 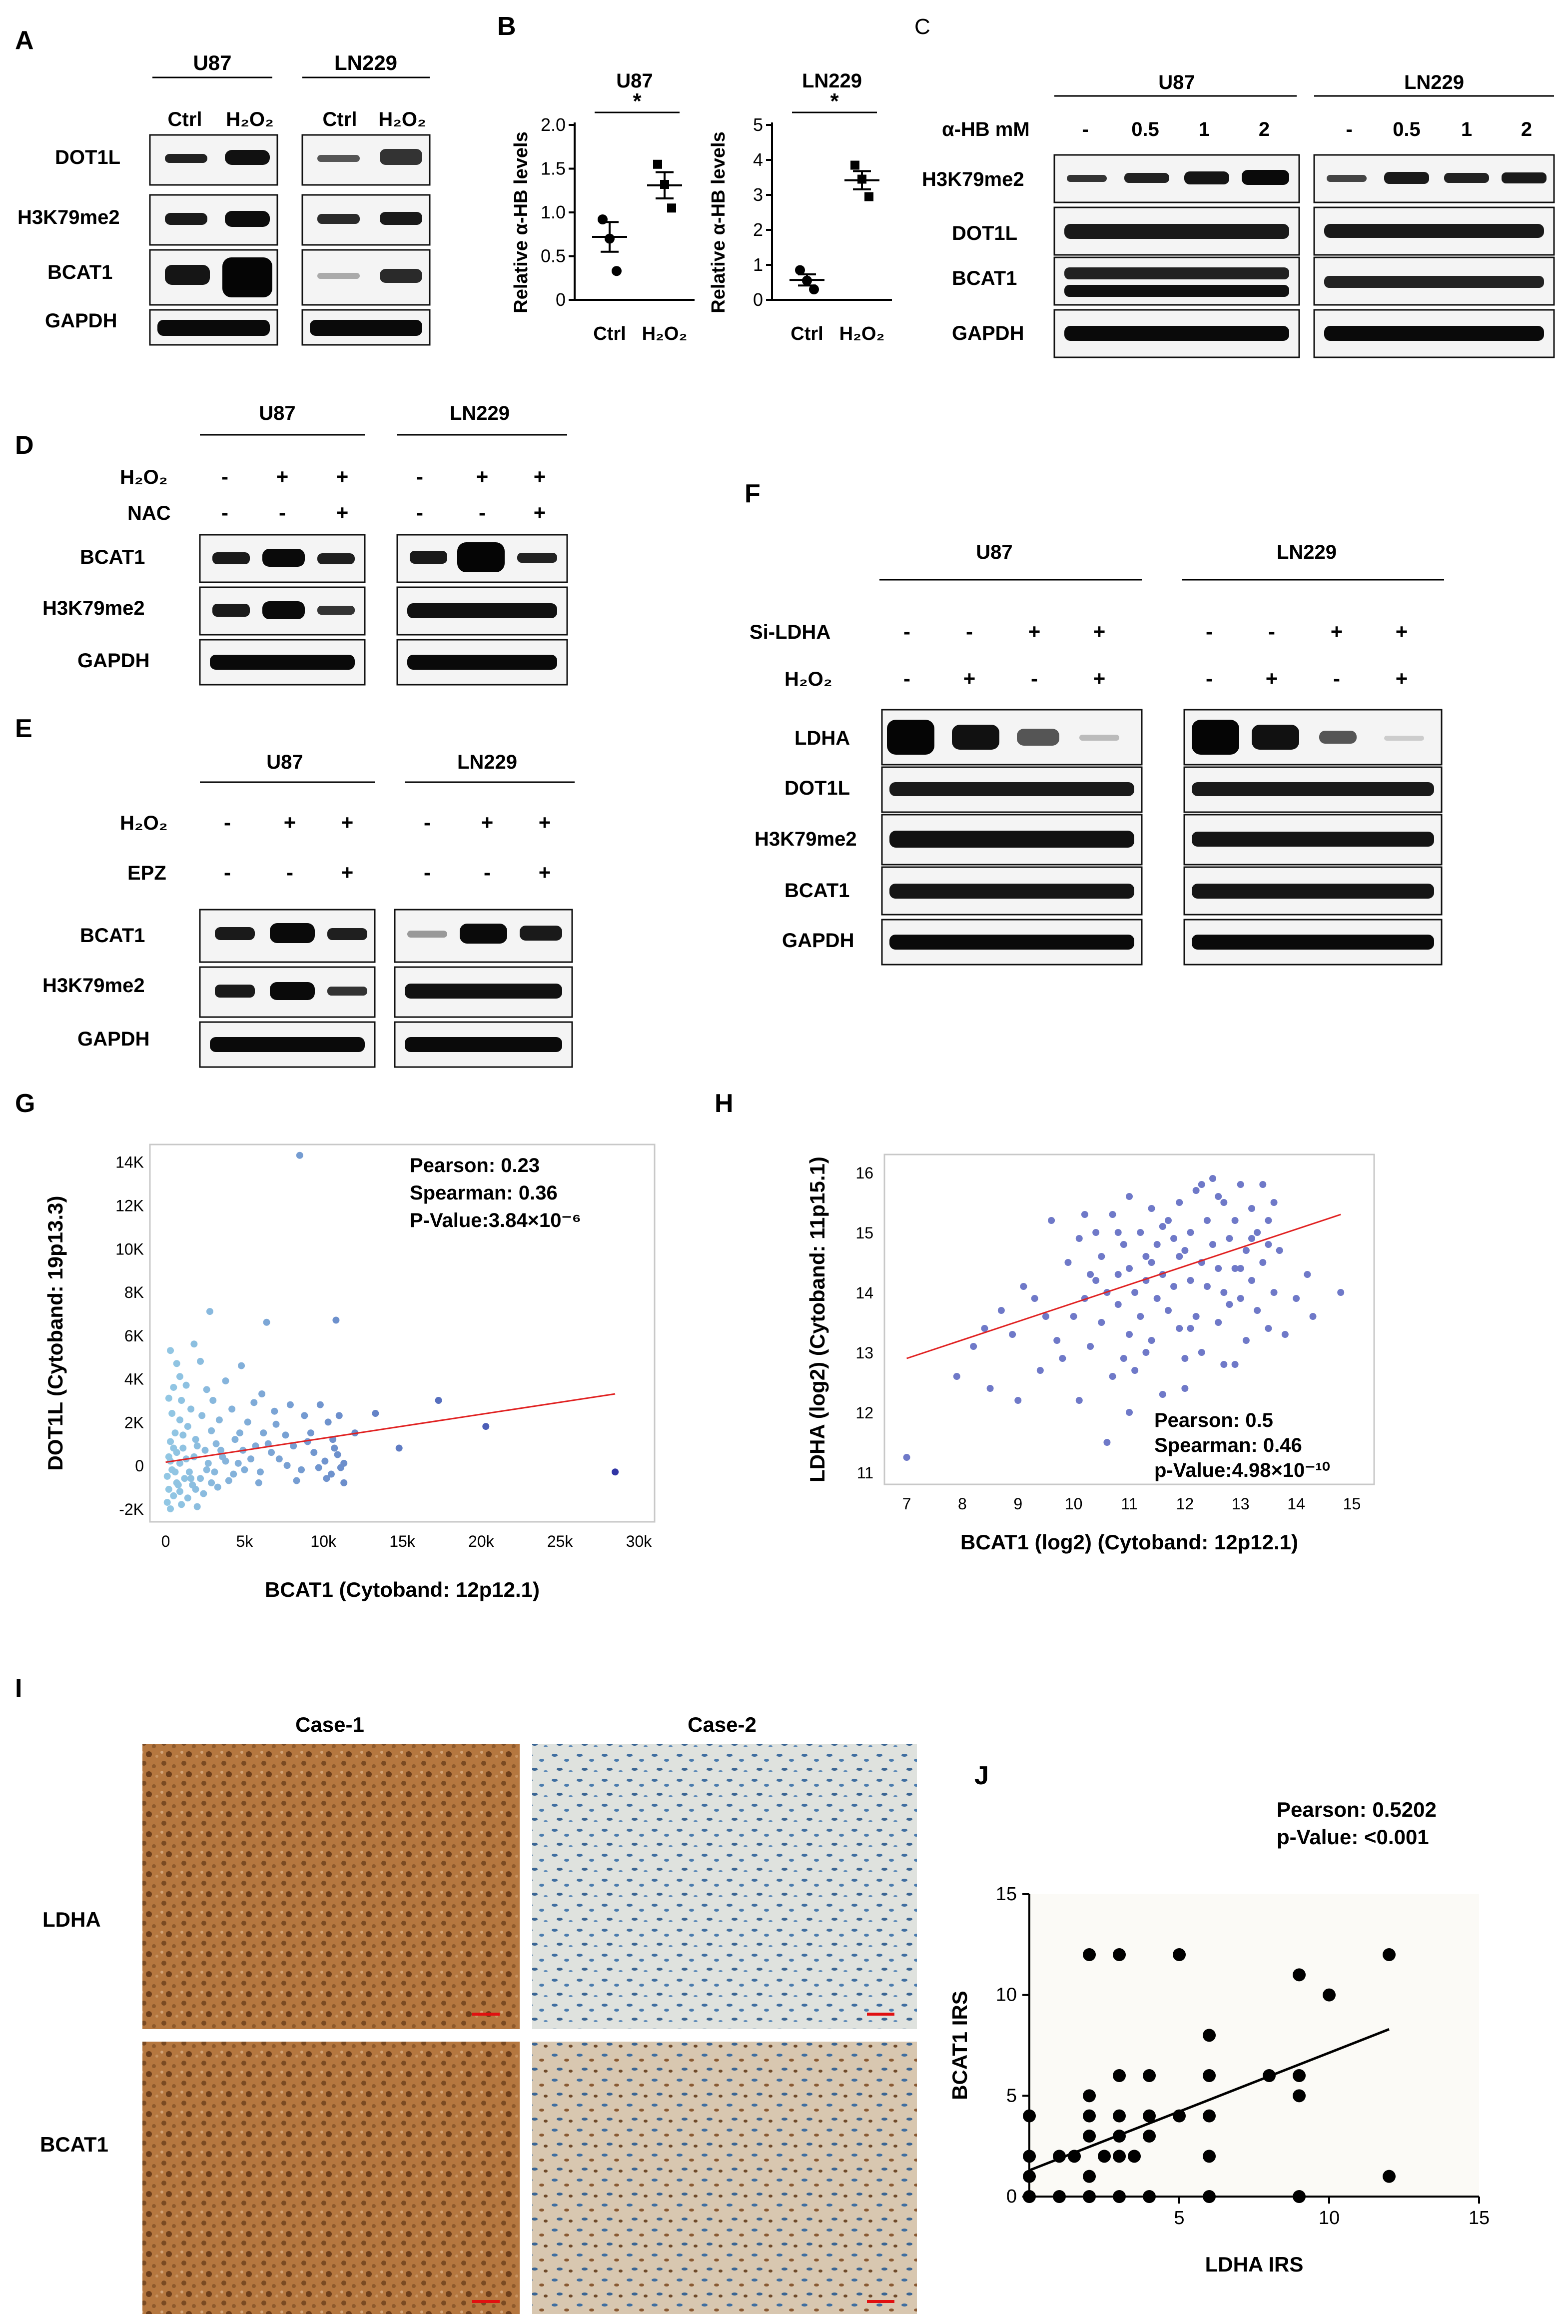 I want to click on b-y-tick-label: 2, so click(x=758, y=229).